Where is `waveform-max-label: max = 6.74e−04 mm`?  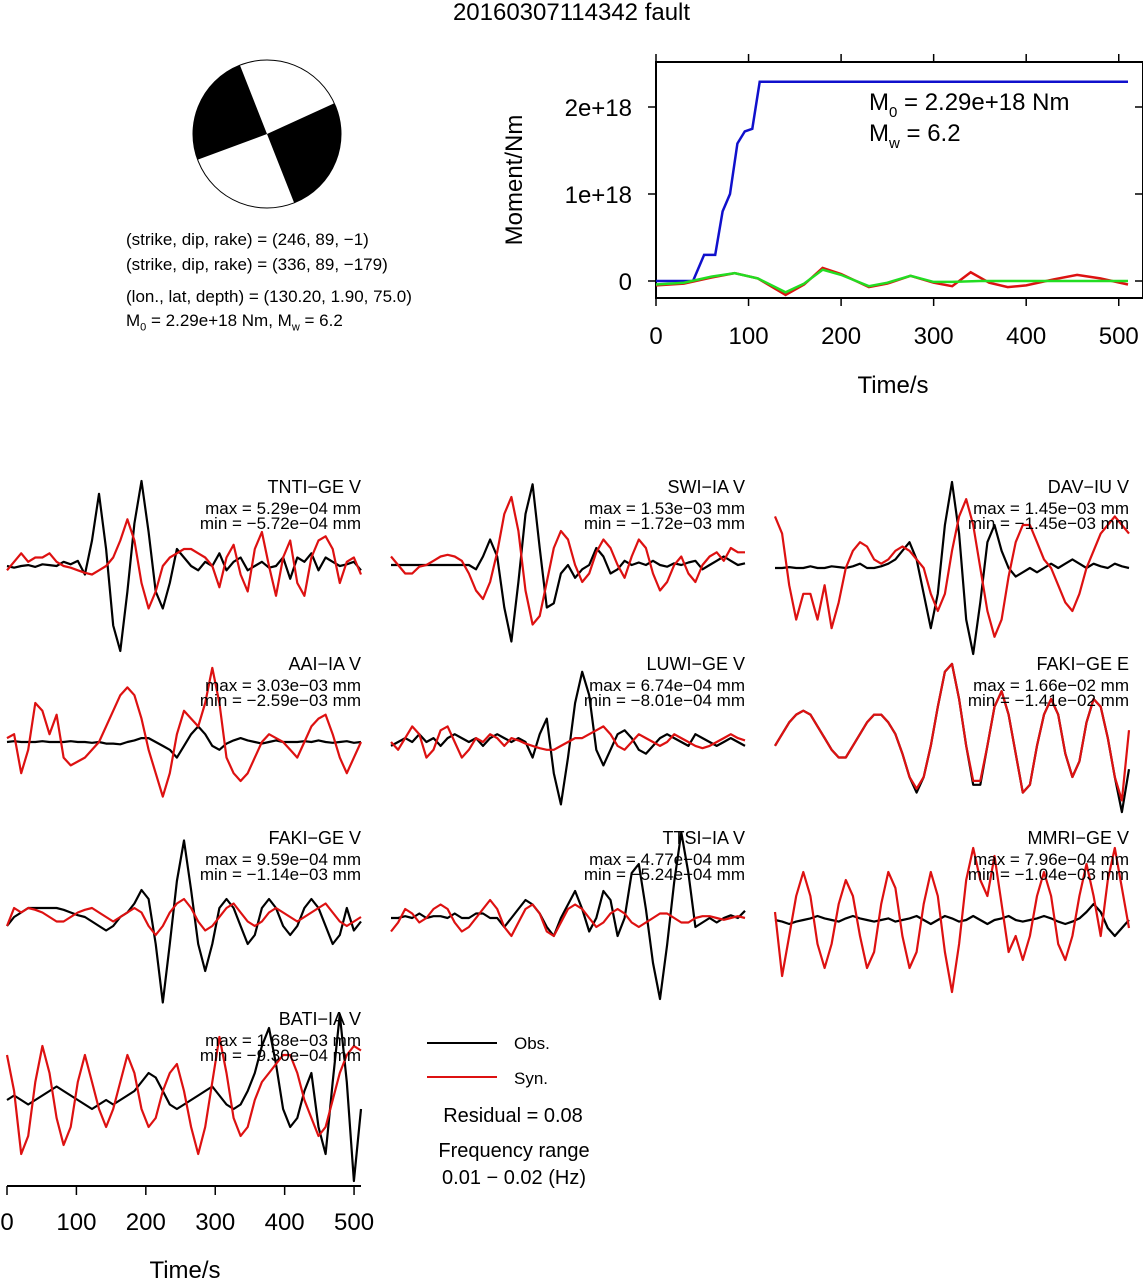
waveform-max-label: max = 6.74e−04 mm is located at coordinates (667, 685).